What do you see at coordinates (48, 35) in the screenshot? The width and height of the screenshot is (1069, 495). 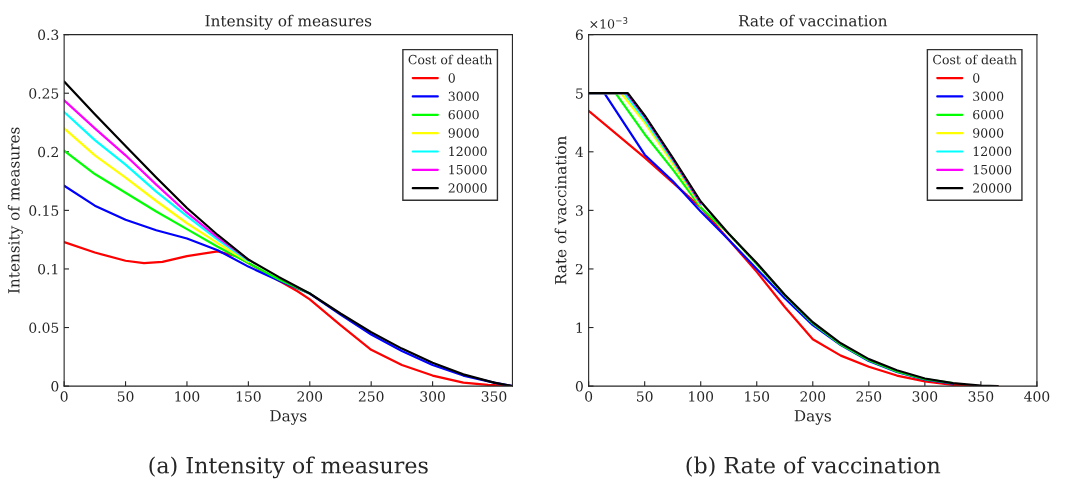 I see `y-tick-label: 0.3` at bounding box center [48, 35].